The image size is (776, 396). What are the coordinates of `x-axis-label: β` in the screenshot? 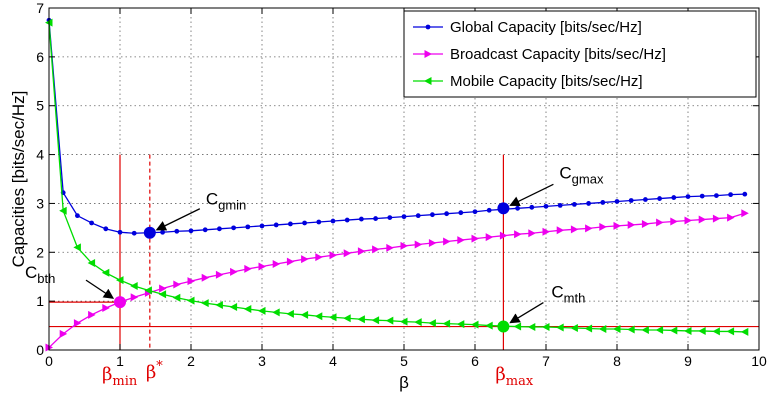 It's located at (404, 382).